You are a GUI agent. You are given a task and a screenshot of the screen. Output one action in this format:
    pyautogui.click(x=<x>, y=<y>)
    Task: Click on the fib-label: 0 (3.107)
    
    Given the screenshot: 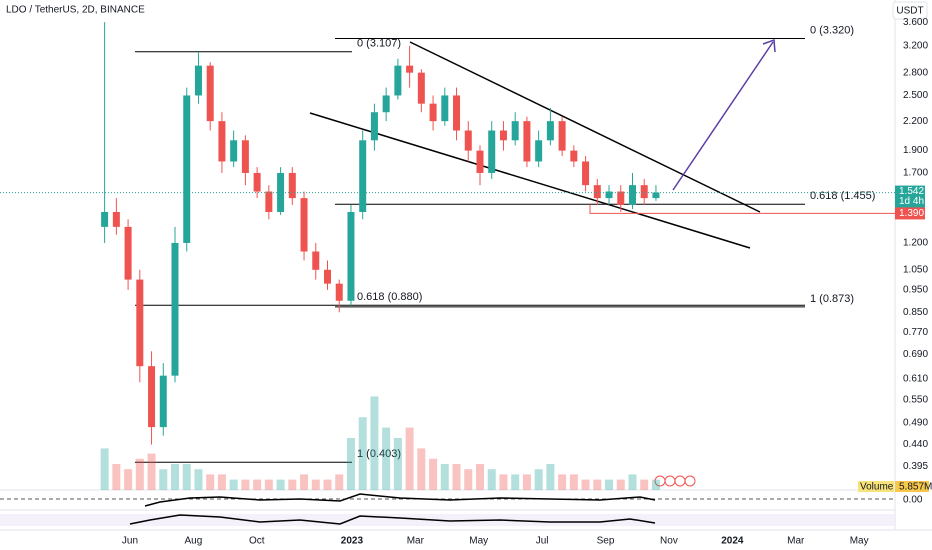 What is the action you would take?
    pyautogui.click(x=379, y=44)
    